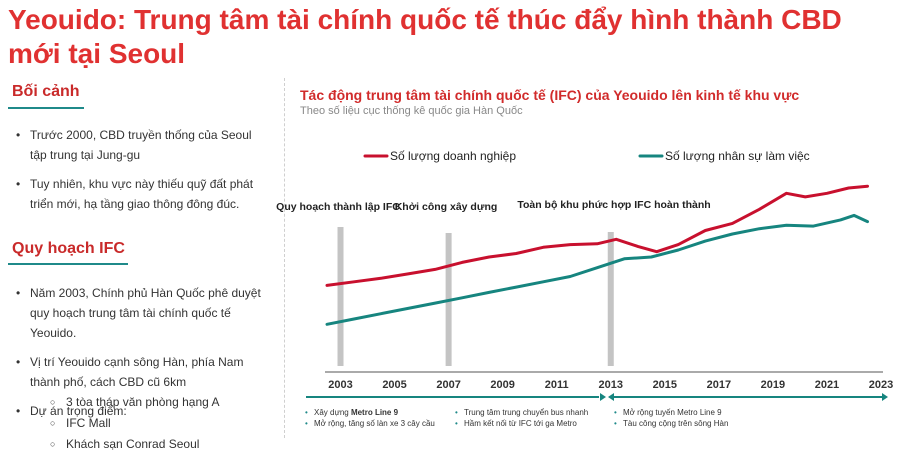  Describe the element at coordinates (394, 385) in the screenshot. I see `x-tick-2005: 2005` at that location.